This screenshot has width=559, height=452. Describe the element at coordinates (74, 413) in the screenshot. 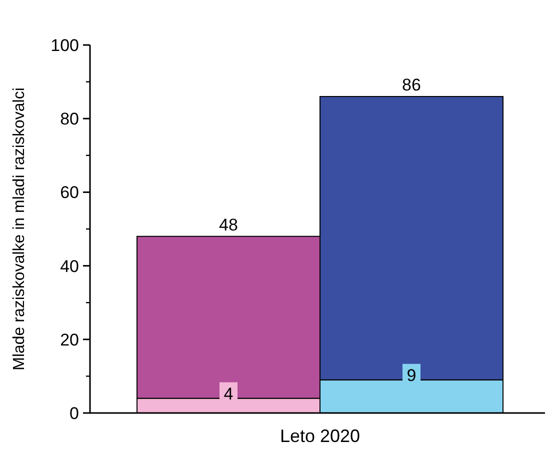

I see `y-tick-label: 0` at that location.